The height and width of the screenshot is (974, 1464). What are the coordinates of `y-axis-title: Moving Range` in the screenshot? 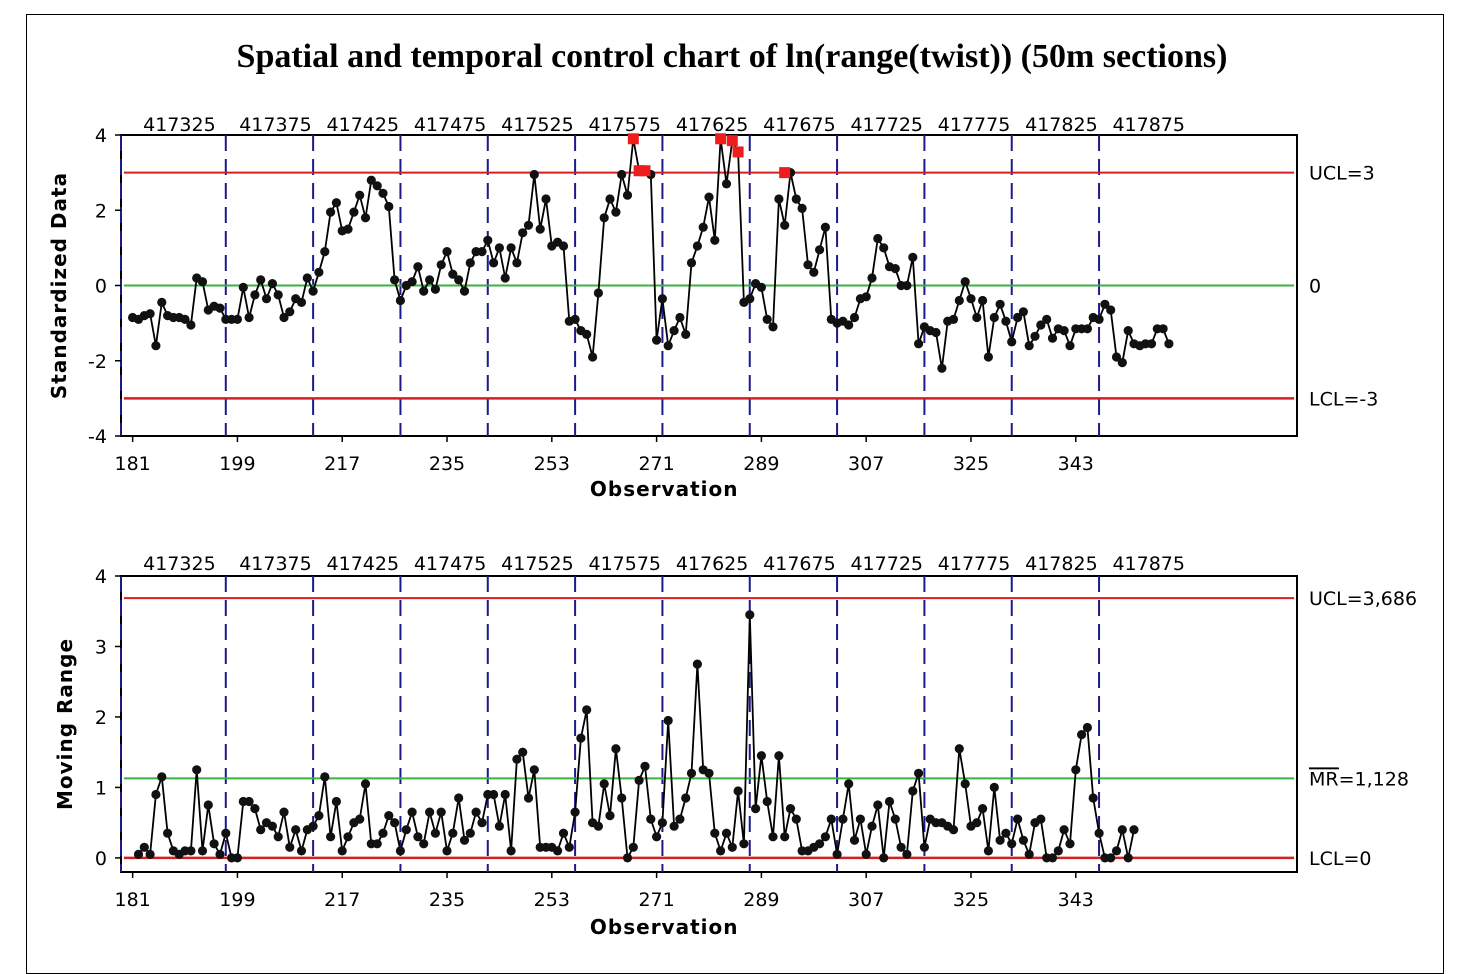 It's located at (65, 724).